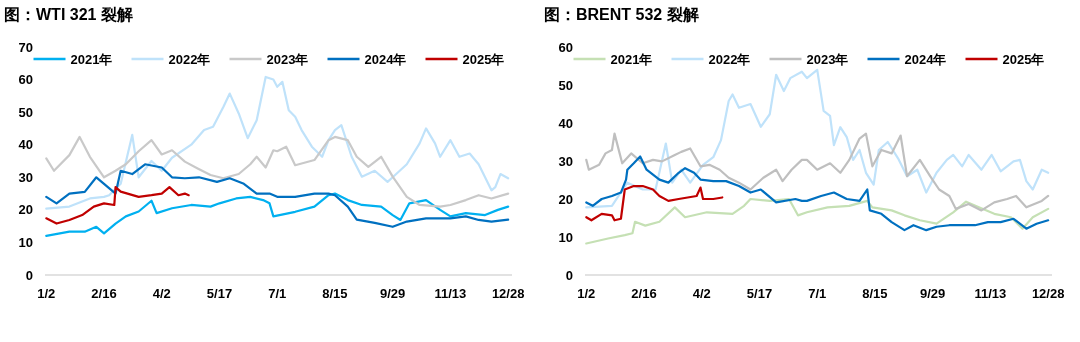  Describe the element at coordinates (621, 14) in the screenshot. I see `chart-title: 图：BRENT 532 裂解` at that location.